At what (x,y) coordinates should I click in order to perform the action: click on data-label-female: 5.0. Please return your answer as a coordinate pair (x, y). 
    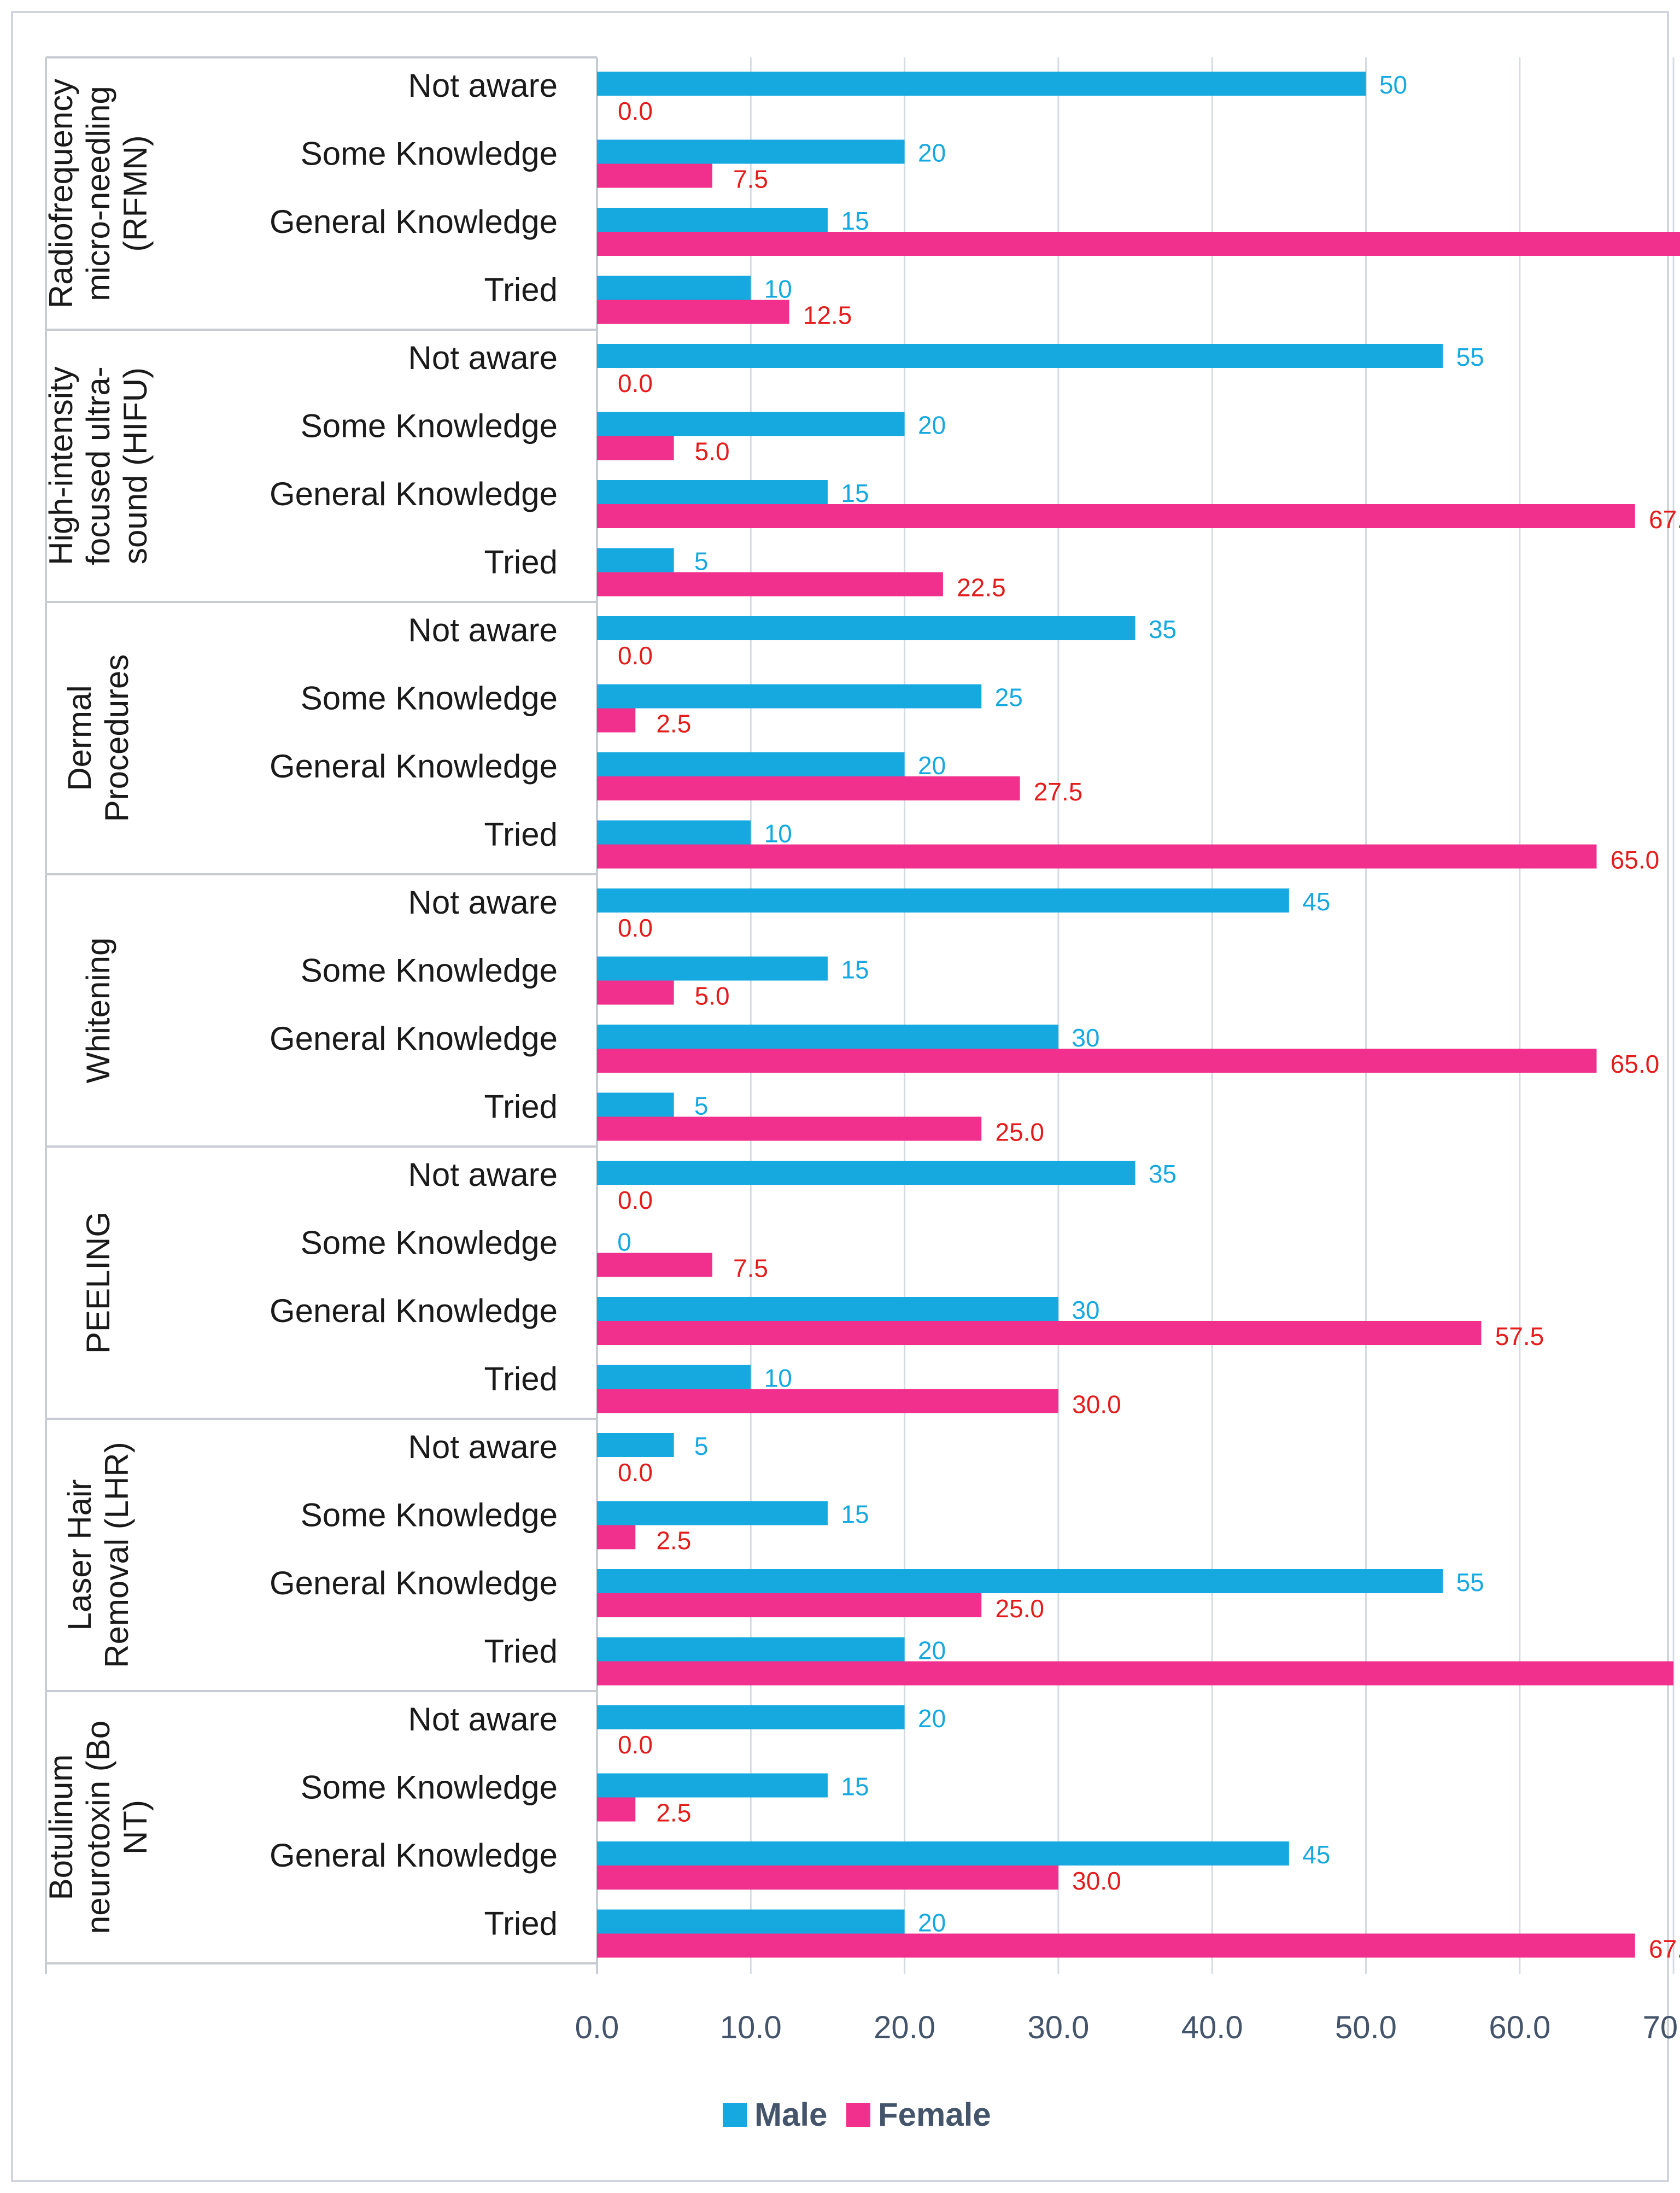
    Looking at the image, I should click on (712, 996).